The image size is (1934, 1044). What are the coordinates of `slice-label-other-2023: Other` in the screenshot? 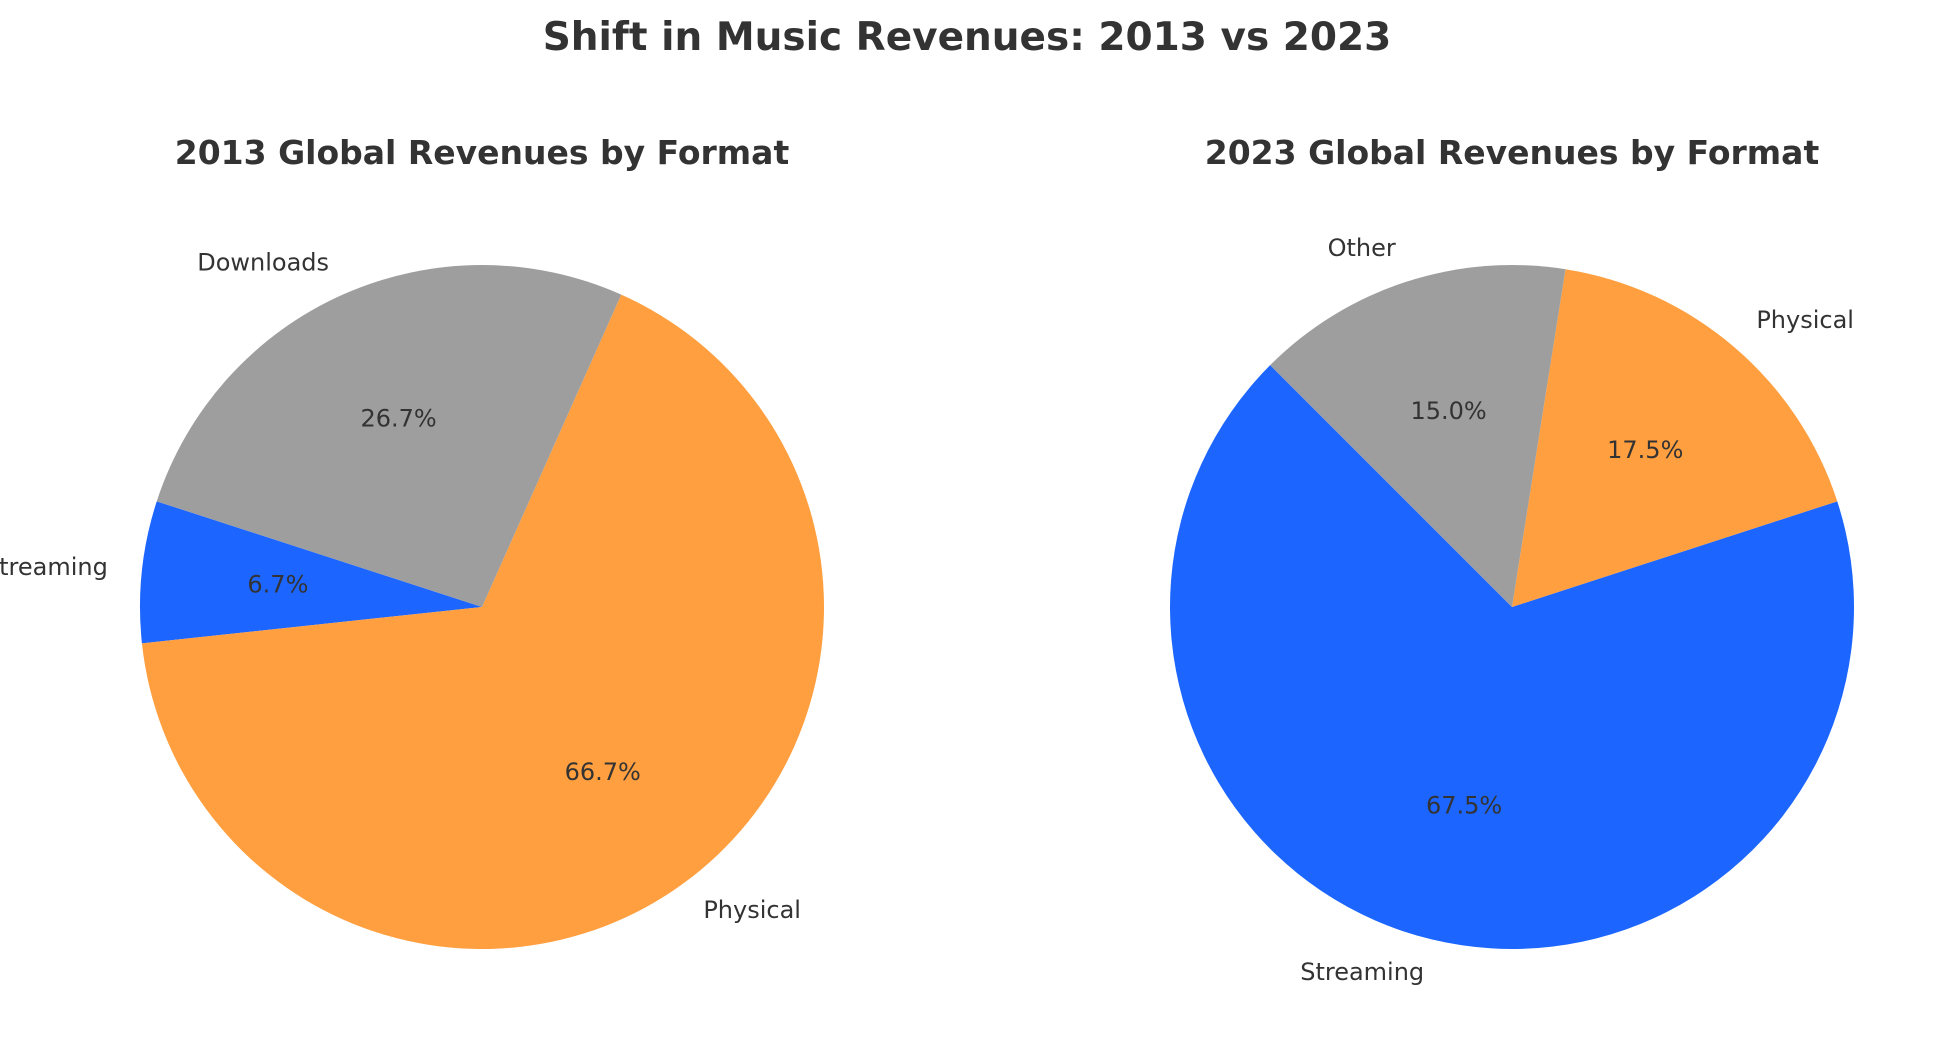 It's located at (1362, 248).